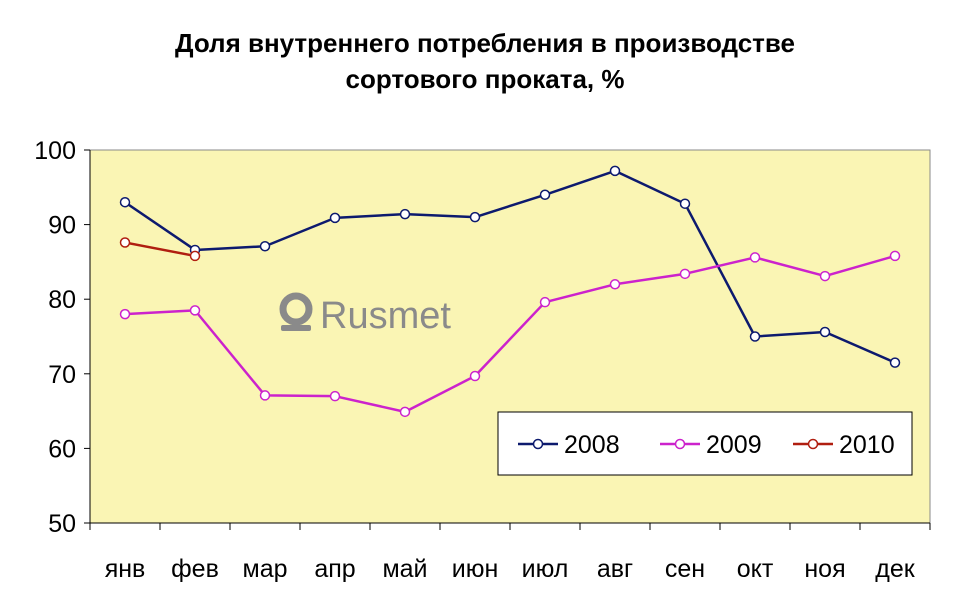 This screenshot has height=604, width=970. What do you see at coordinates (680, 444) in the screenshot?
I see `legend-marker-2009` at bounding box center [680, 444].